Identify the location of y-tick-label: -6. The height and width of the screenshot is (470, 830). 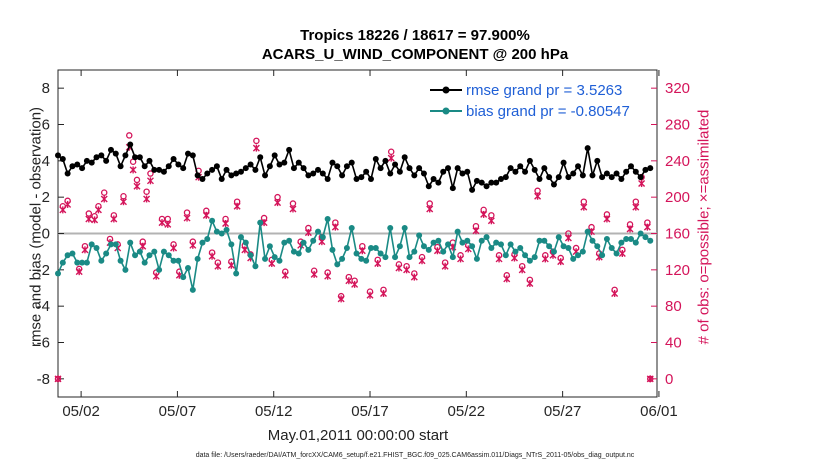
(43, 343).